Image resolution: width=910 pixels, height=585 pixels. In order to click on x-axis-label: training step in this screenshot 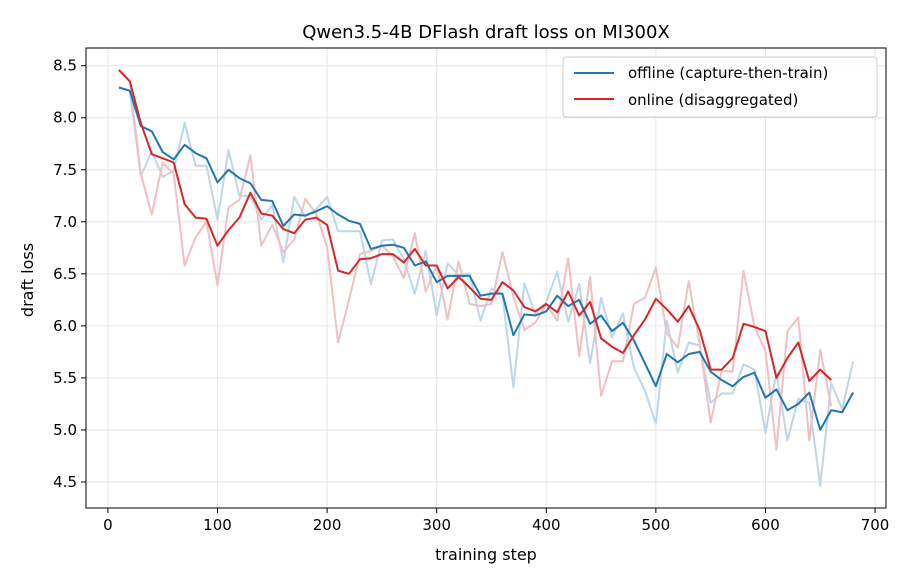, I will do `click(486, 554)`.